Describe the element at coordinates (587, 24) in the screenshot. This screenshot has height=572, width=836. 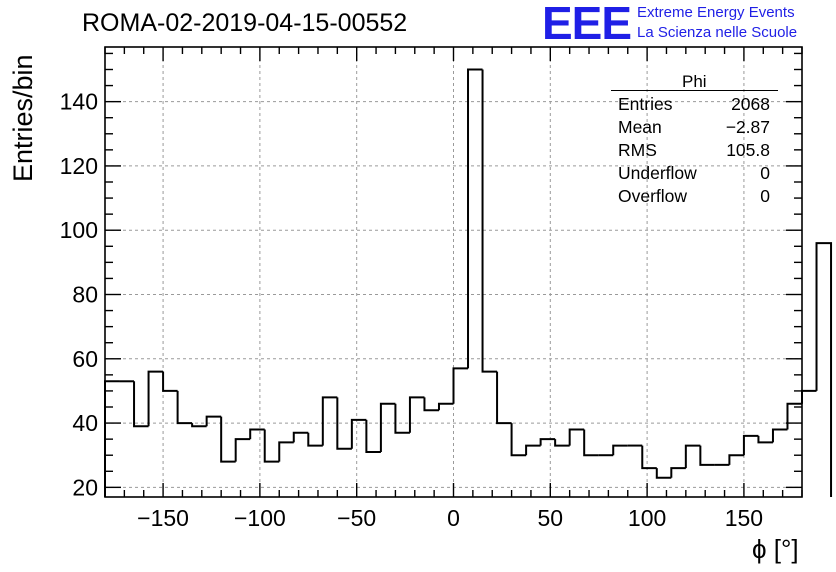
I see `eee-logo-icon: EEE` at that location.